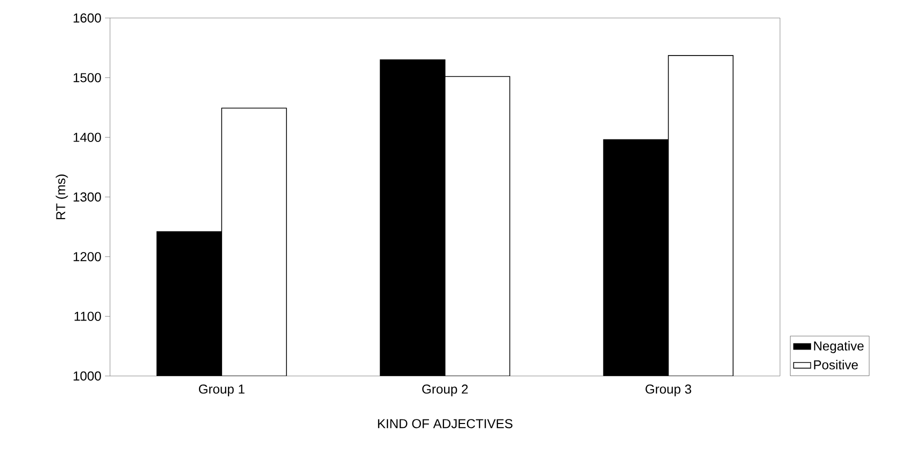  I want to click on y-tick-label: 1400, so click(87, 137).